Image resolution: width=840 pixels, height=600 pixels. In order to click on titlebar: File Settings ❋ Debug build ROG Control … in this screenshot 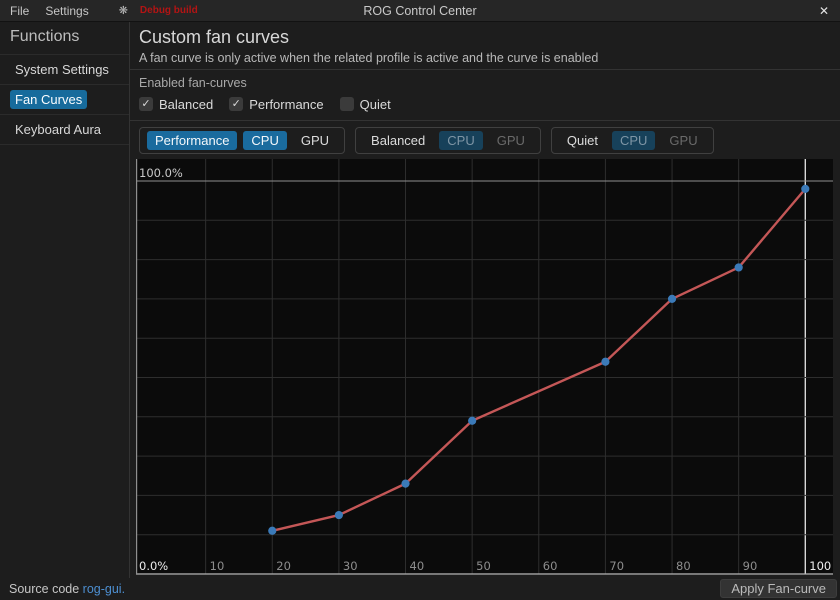, I will do `click(420, 11)`.